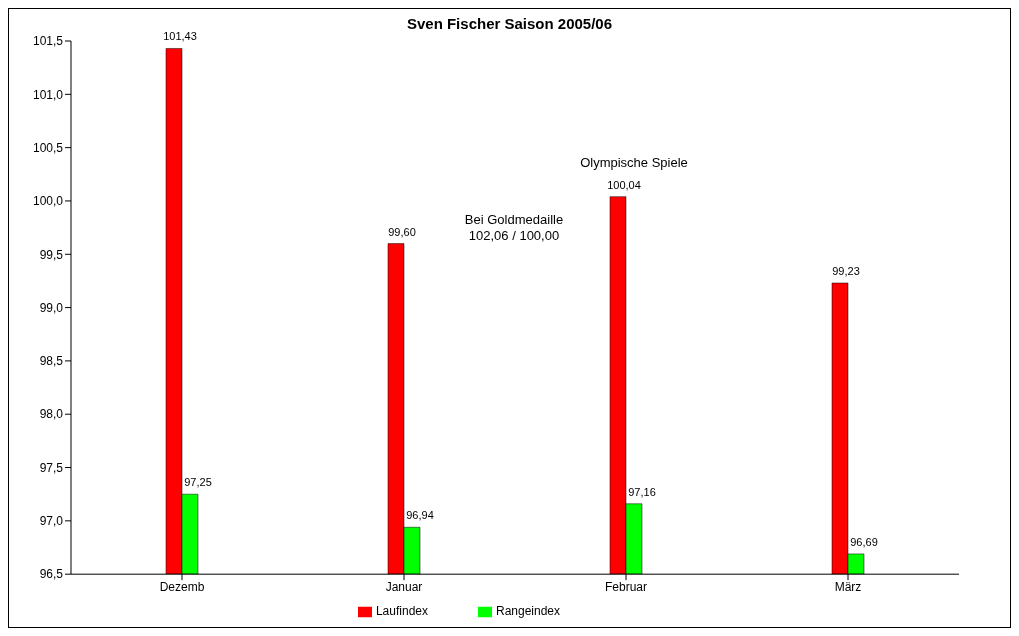 This screenshot has height=636, width=1019. Describe the element at coordinates (51, 361) in the screenshot. I see `y-tick-label: 98,5` at that location.